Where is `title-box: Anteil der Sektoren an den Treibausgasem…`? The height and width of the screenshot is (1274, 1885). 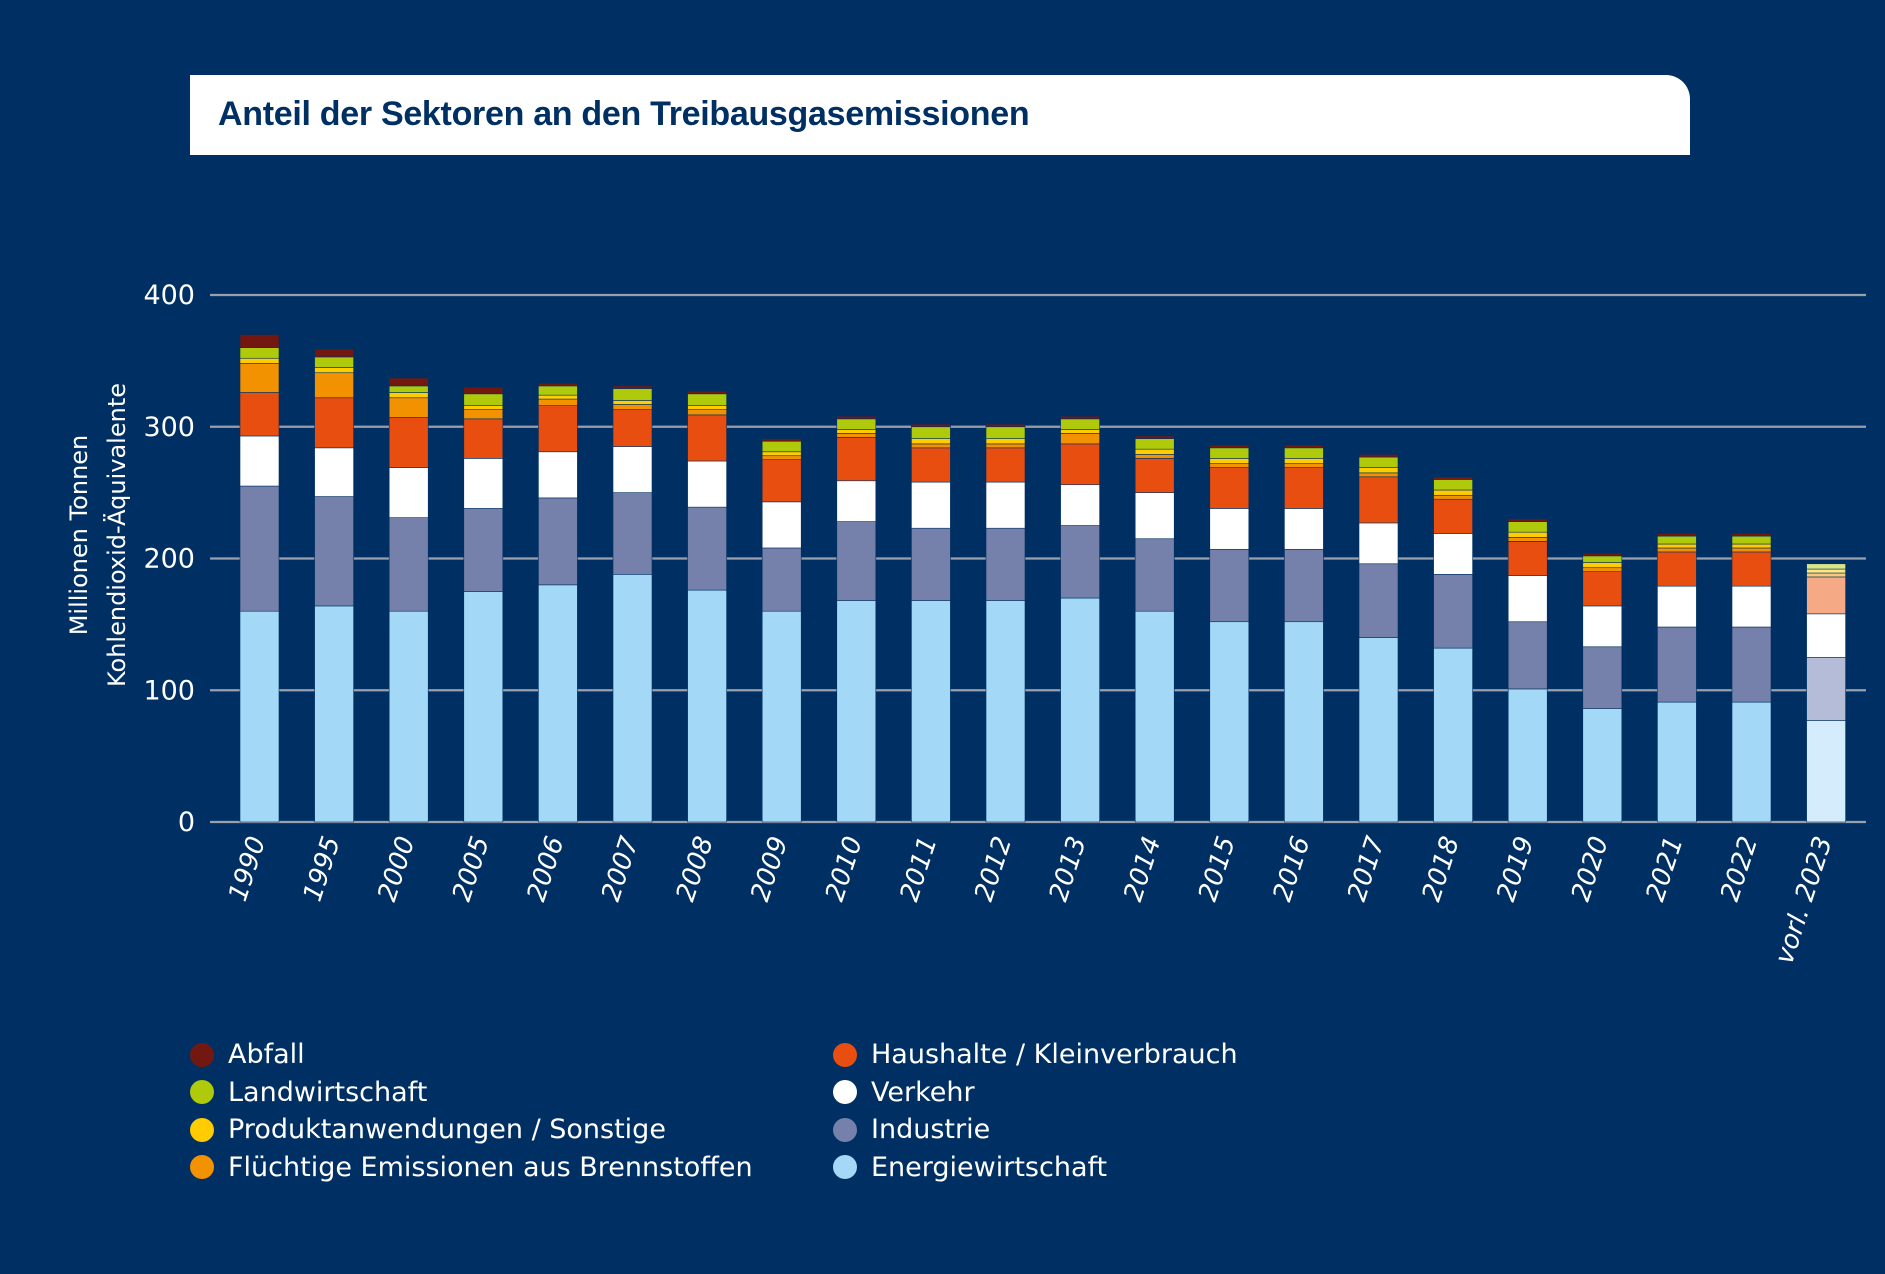 title-box: Anteil der Sektoren an den Treibausgasem… is located at coordinates (940, 115).